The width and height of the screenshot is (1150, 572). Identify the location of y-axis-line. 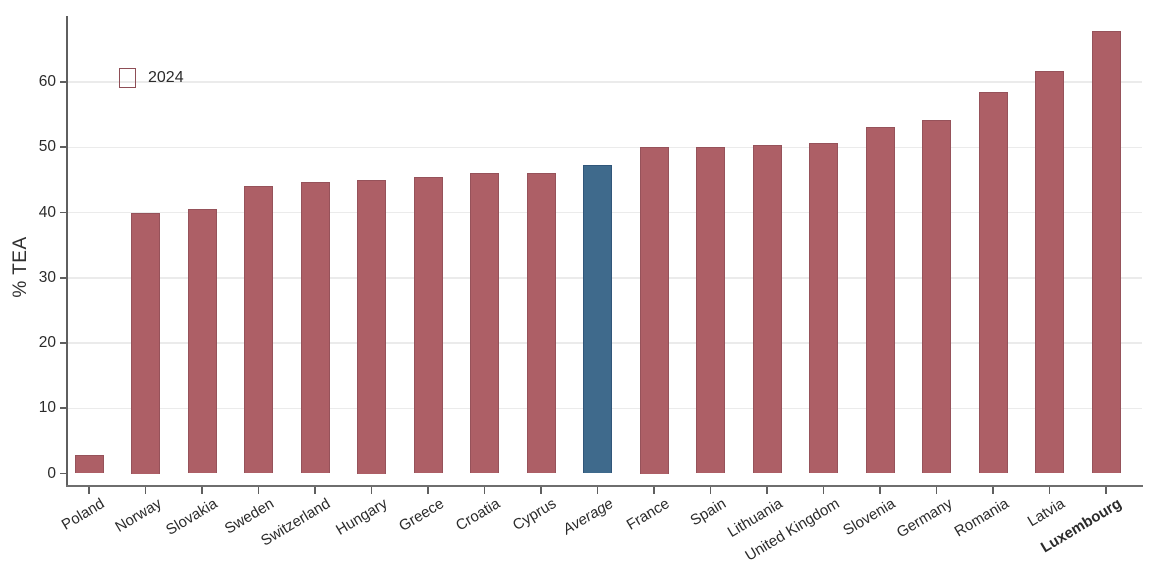
(67, 251).